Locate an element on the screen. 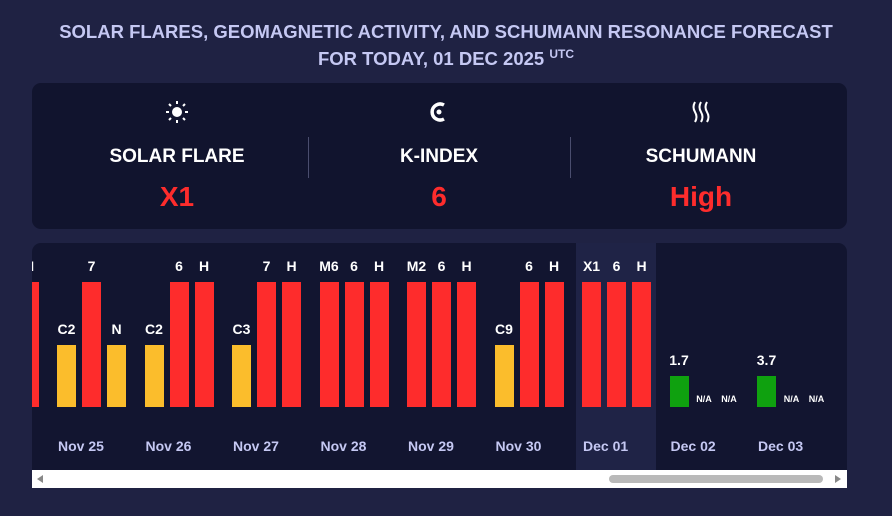 This screenshot has width=892, height=516. bar-label: C9 is located at coordinates (504, 329).